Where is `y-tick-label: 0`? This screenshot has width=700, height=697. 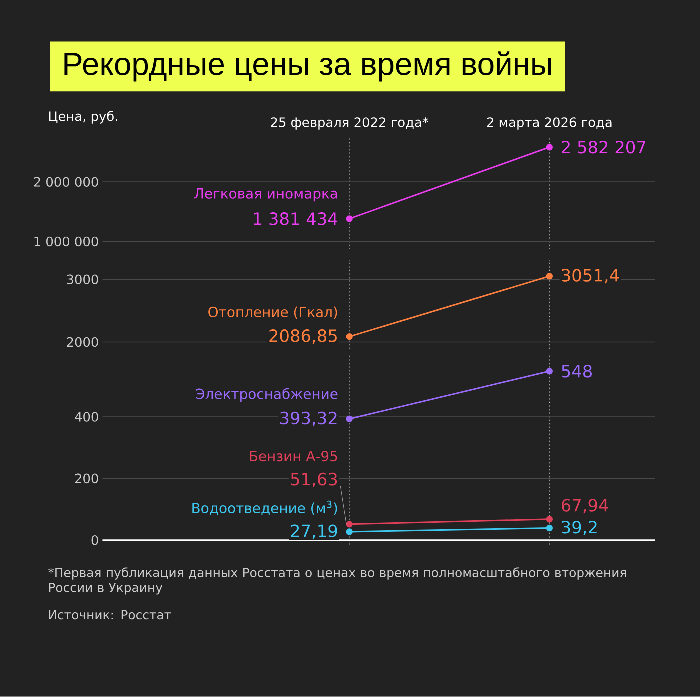
y-tick-label: 0 is located at coordinates (95, 541).